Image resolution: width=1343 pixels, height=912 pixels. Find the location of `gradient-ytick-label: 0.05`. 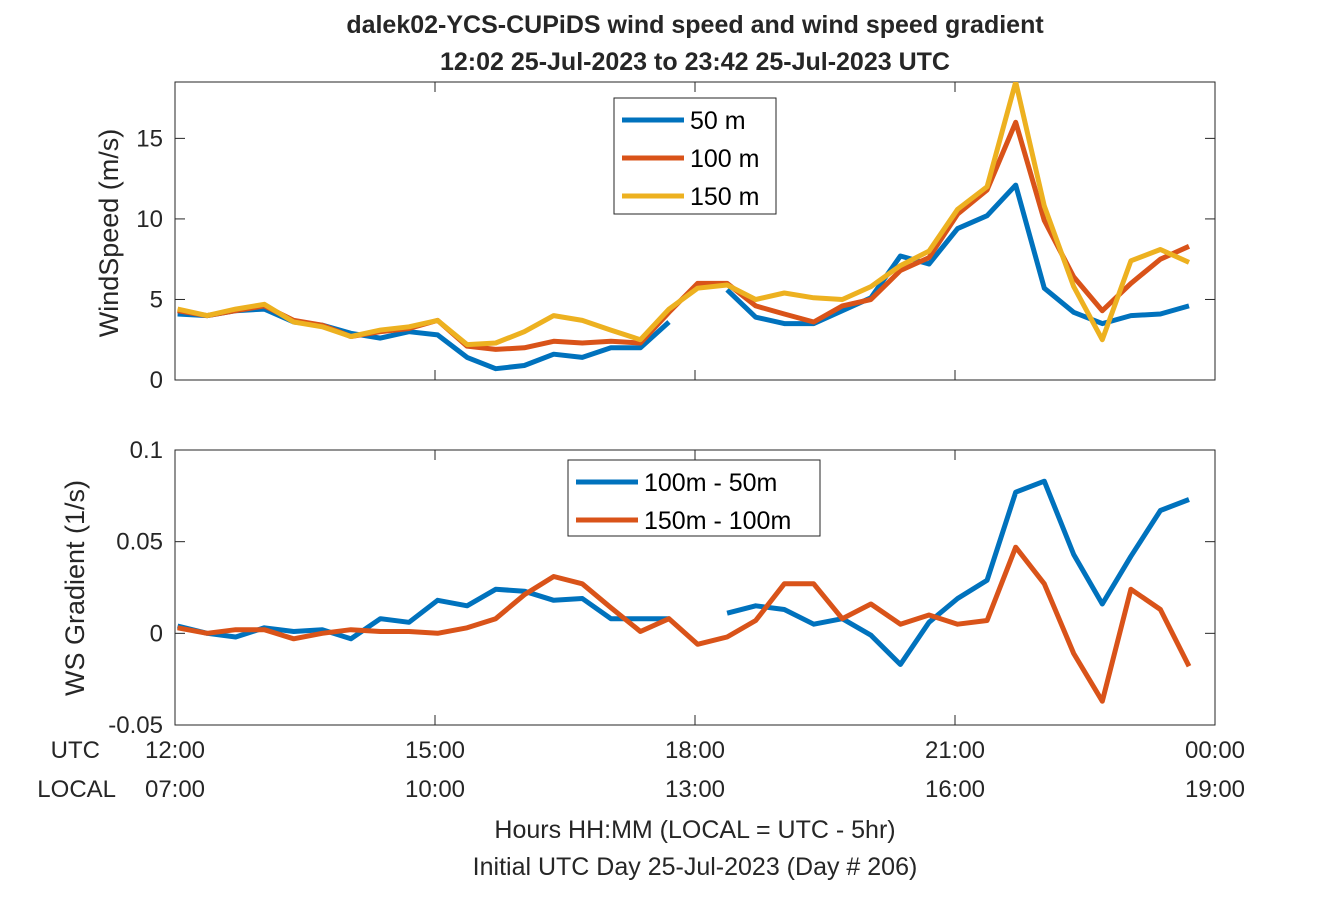

gradient-ytick-label: 0.05 is located at coordinates (139, 542).